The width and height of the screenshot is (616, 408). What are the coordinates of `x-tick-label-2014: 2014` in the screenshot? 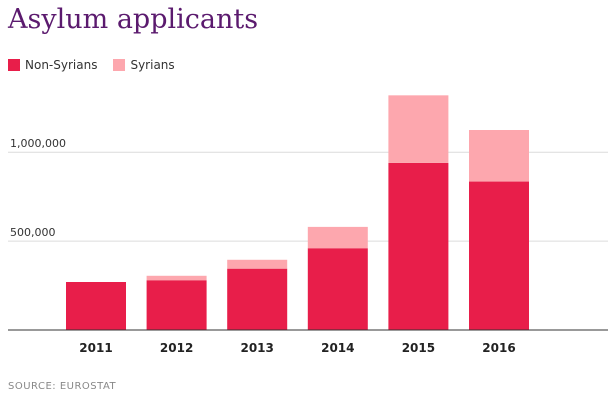 It's located at (337, 348).